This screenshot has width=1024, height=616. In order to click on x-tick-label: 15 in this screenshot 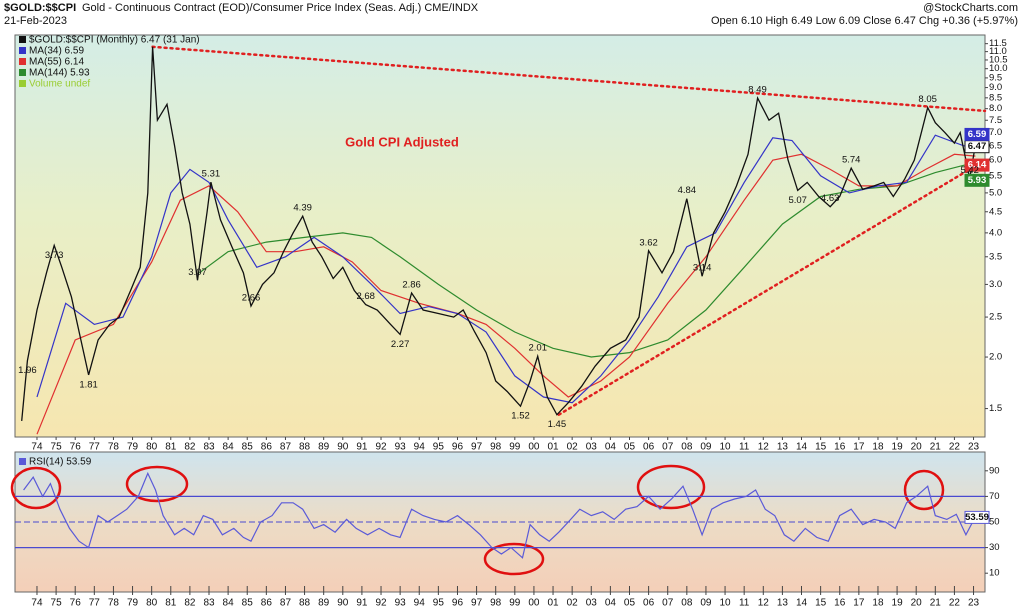, I will do `click(821, 447)`.